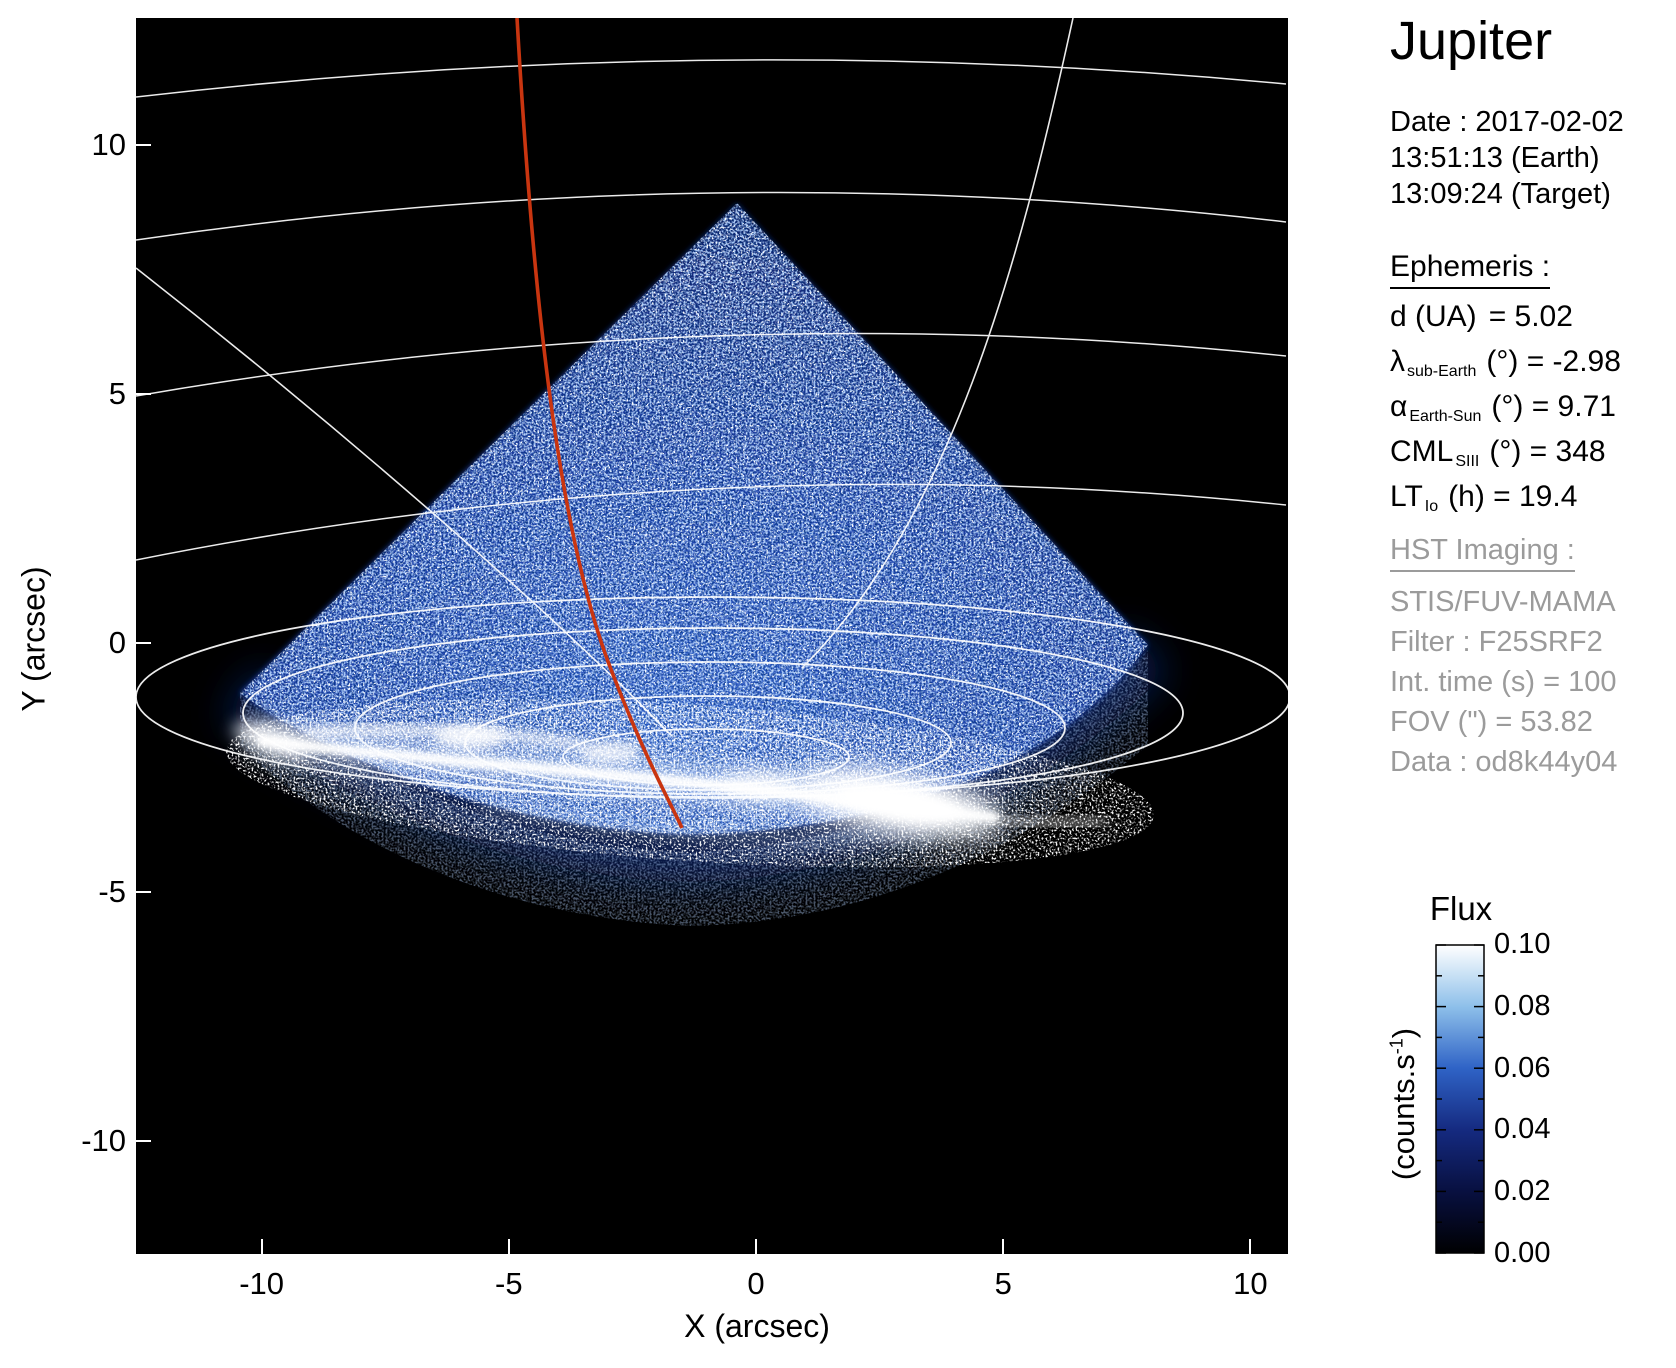 The height and width of the screenshot is (1368, 1676). What do you see at coordinates (1397, 361) in the screenshot?
I see `ephemeris-symbol: λ` at bounding box center [1397, 361].